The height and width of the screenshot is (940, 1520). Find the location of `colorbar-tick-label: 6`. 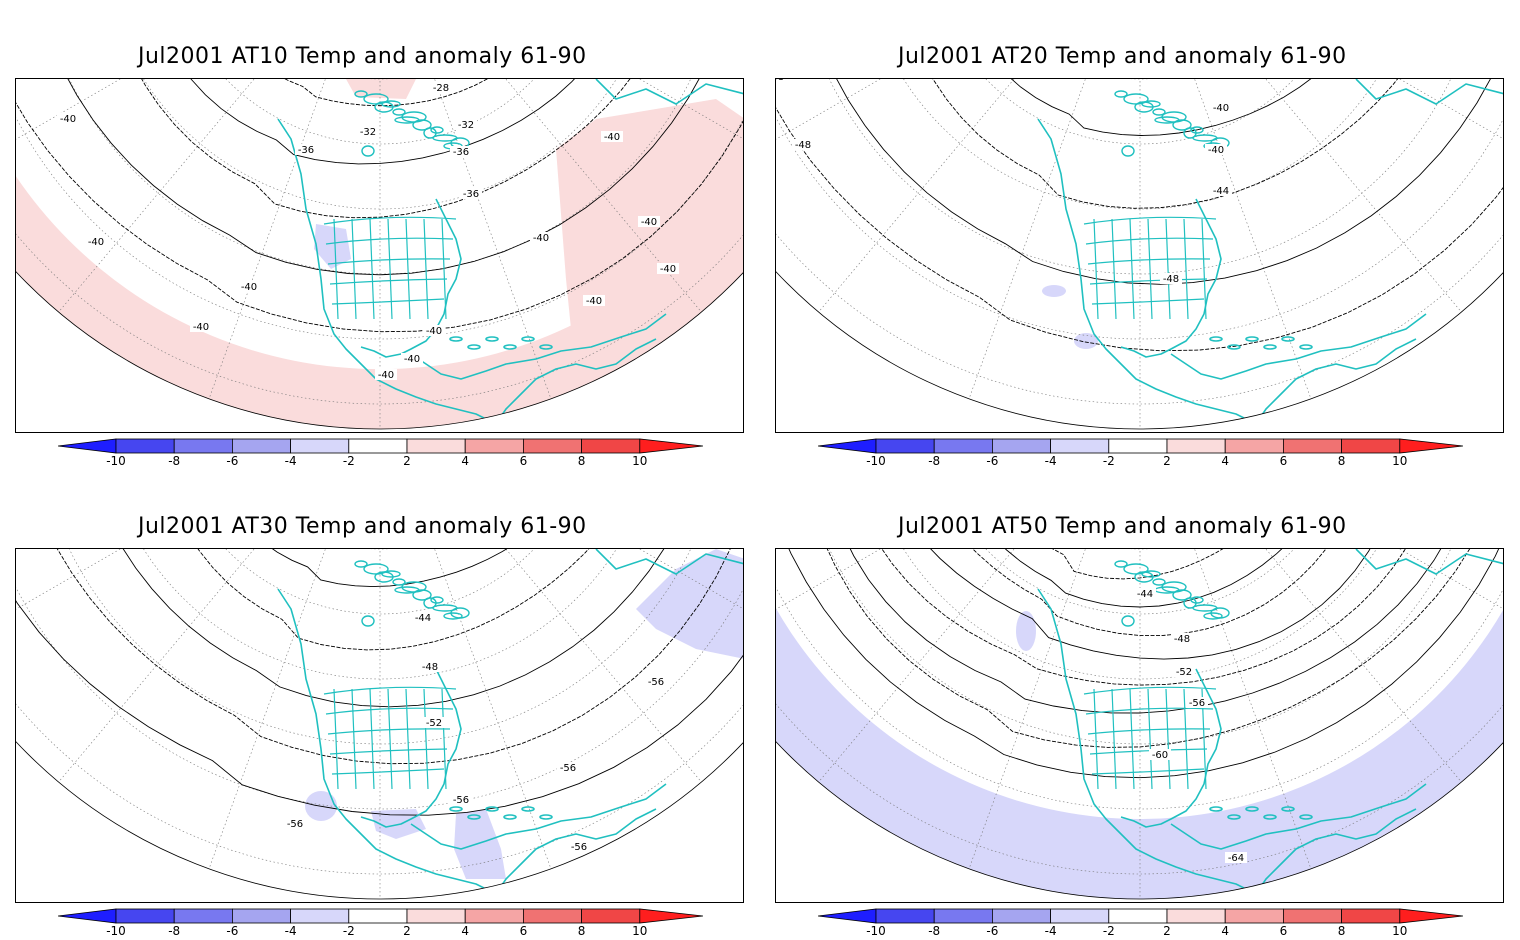

colorbar-tick-label: 6 is located at coordinates (1283, 931).